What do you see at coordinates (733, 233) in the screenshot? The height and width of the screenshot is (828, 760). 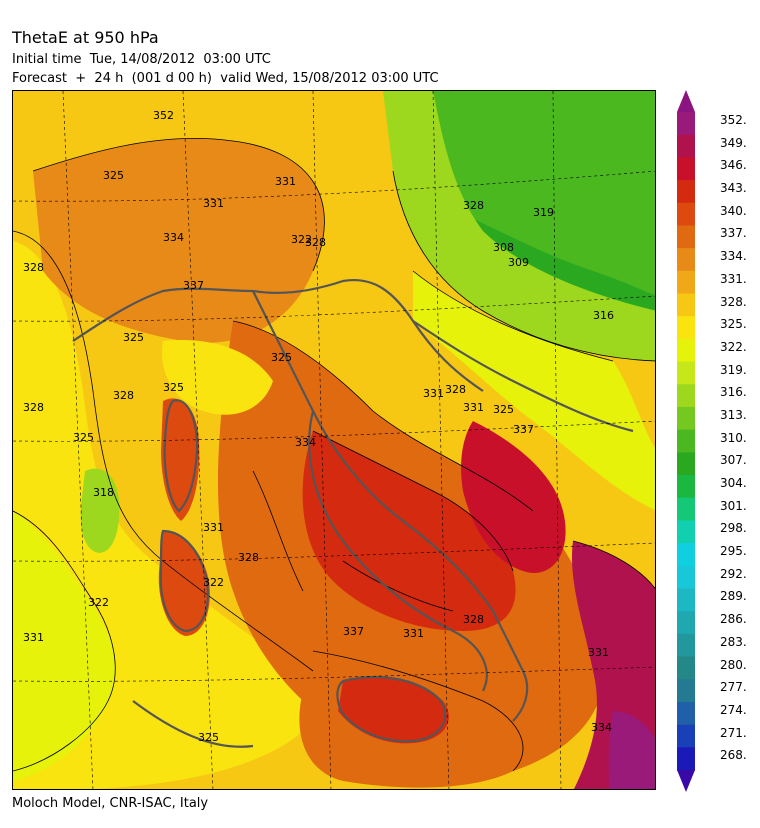 I see `legend-label: 337.` at bounding box center [733, 233].